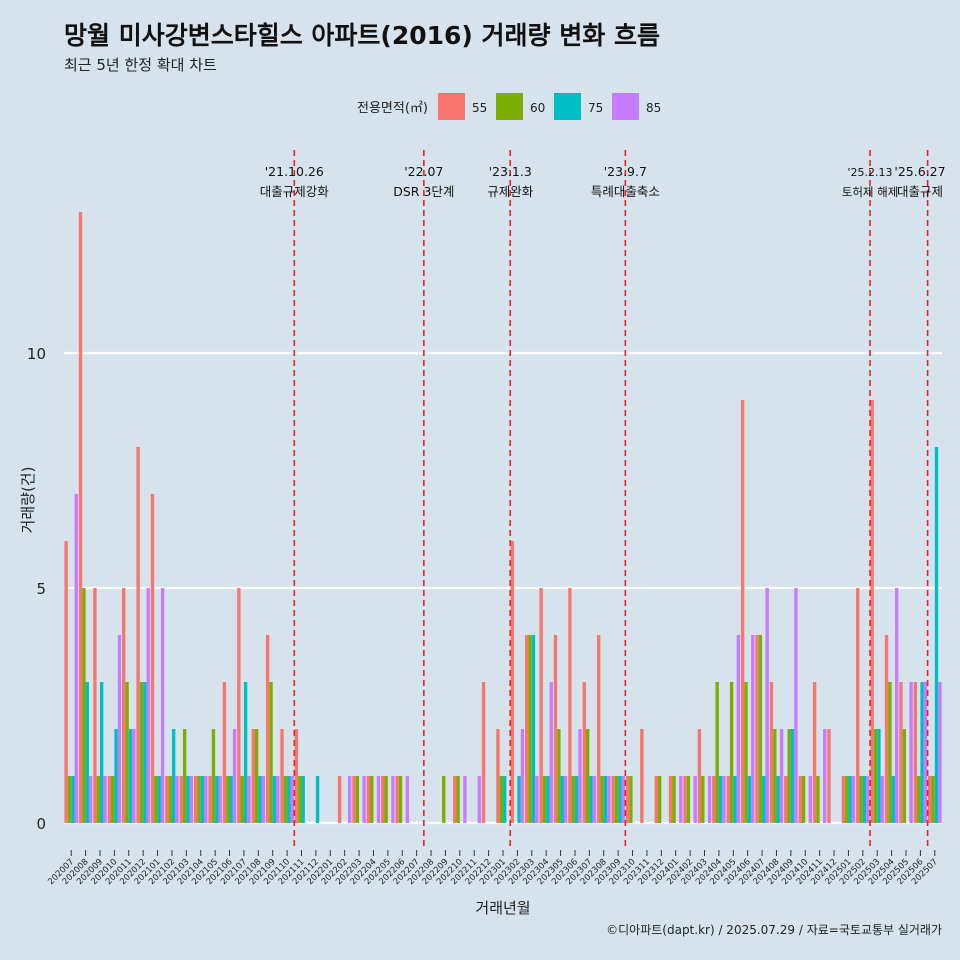  I want to click on event-date: '23.1.3, so click(510, 171).